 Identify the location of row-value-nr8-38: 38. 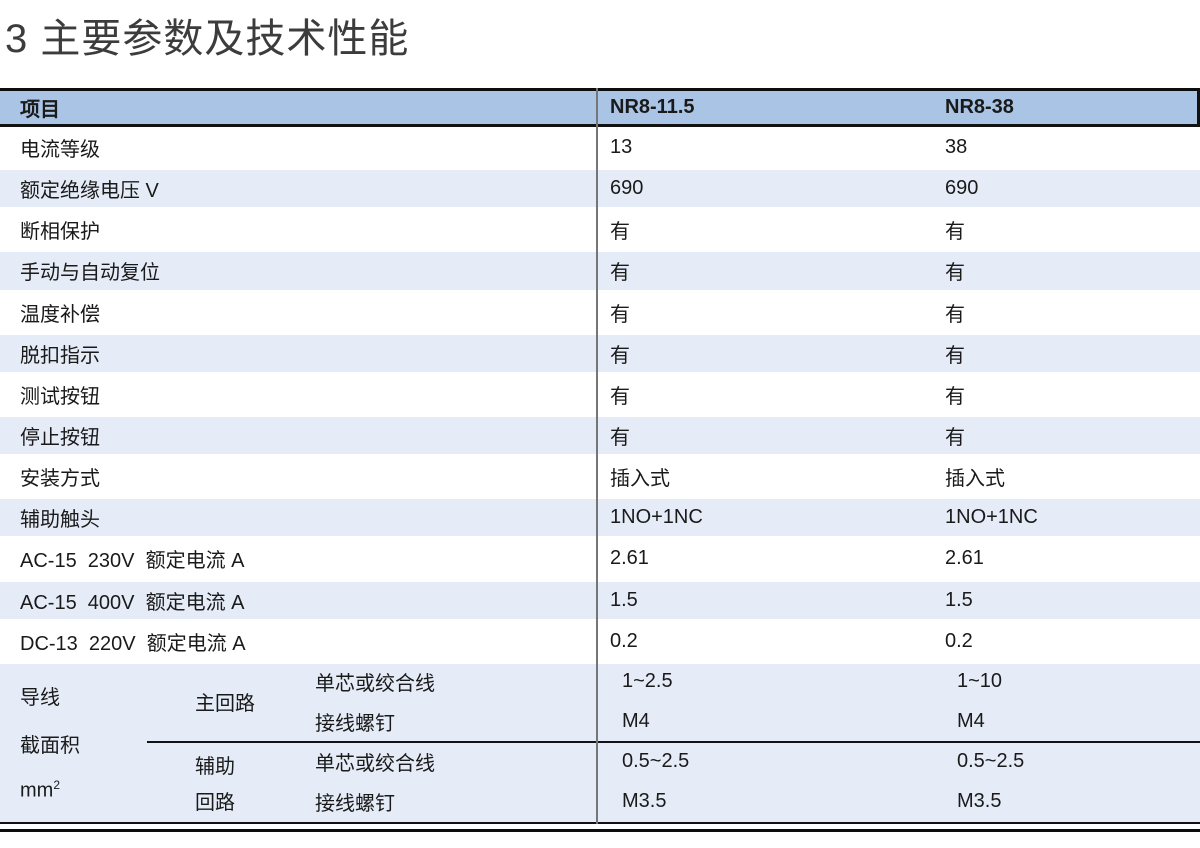
(956, 147).